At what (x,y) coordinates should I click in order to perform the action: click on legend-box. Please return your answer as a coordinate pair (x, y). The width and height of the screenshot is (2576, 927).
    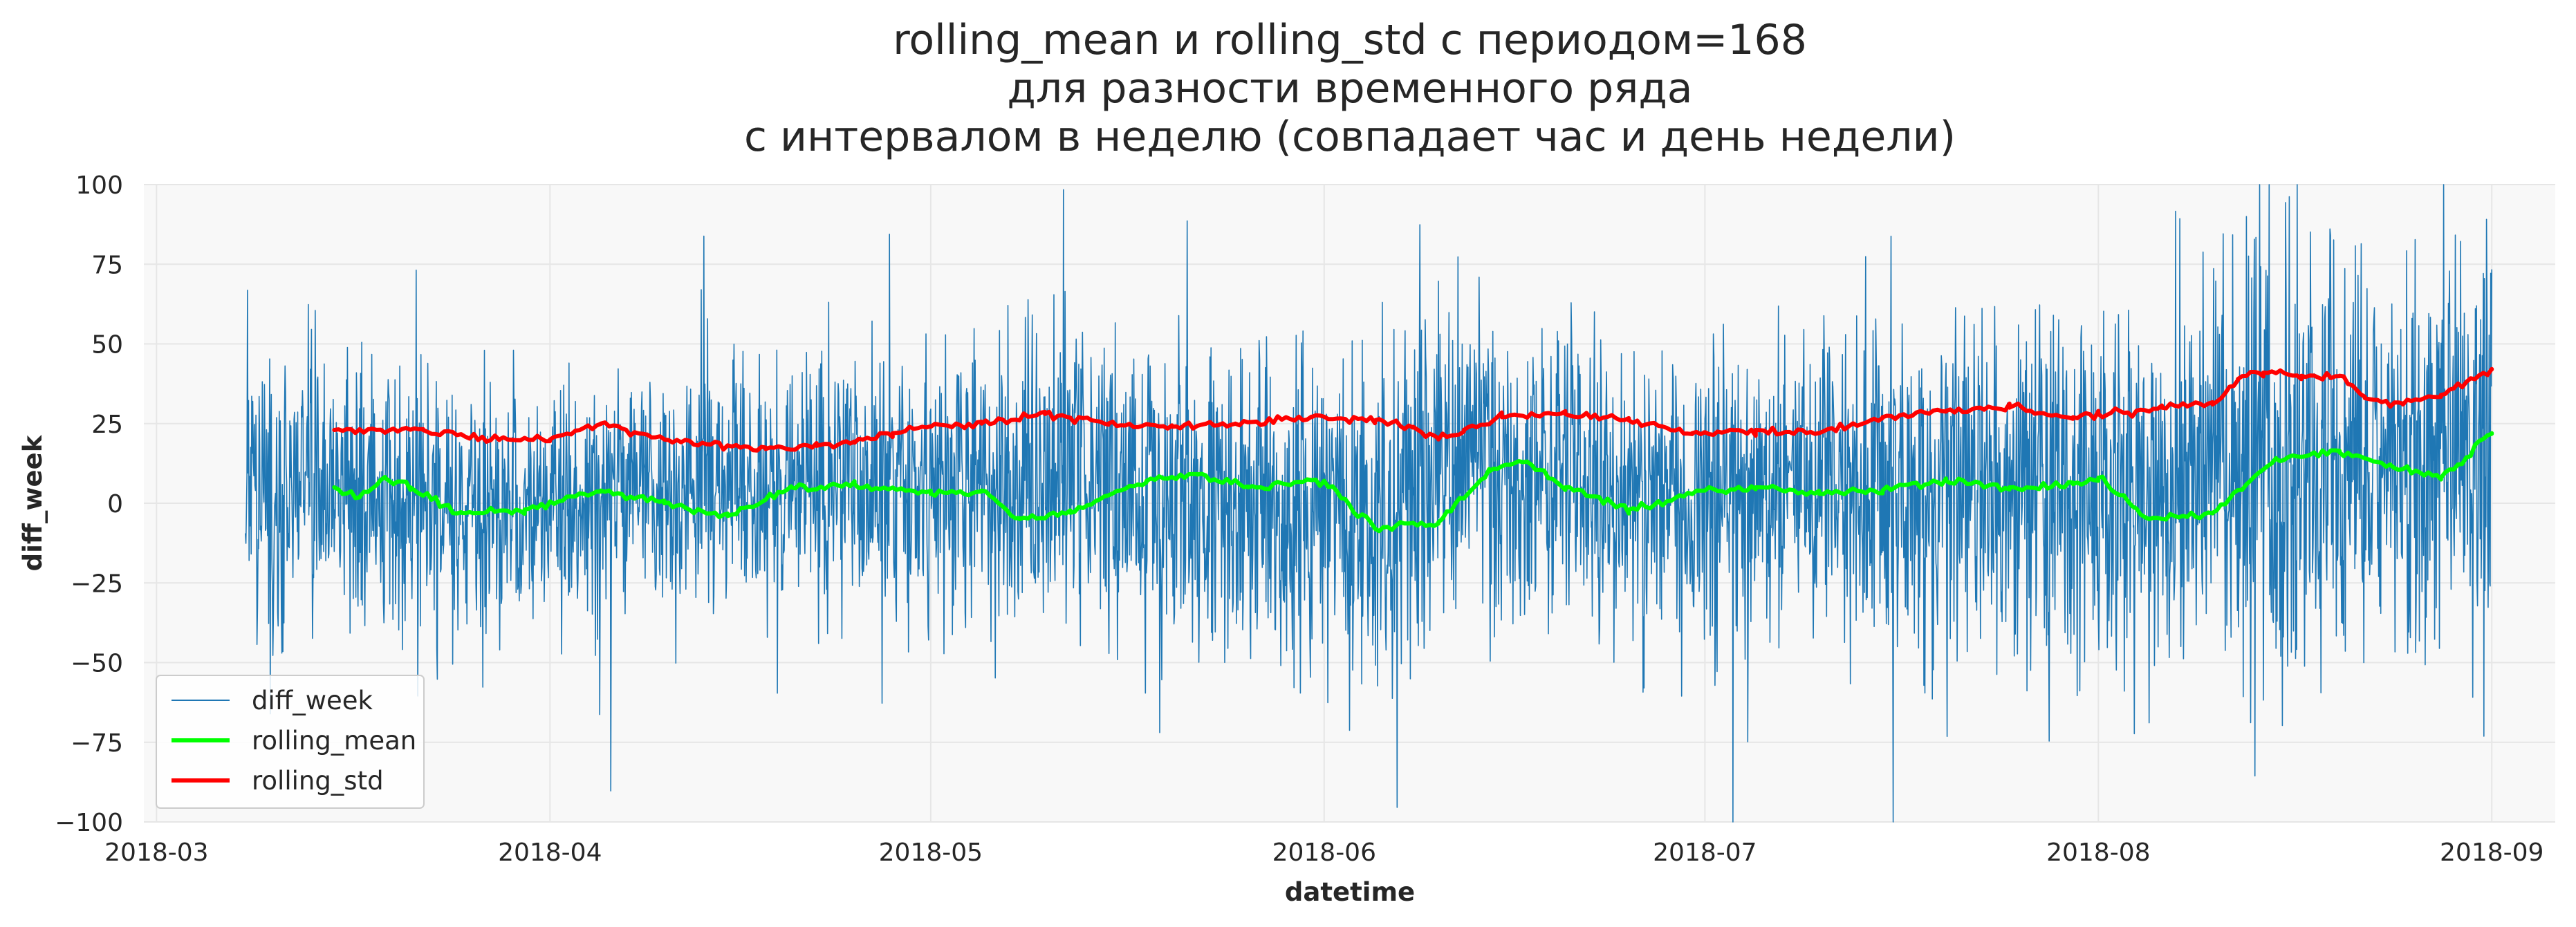
    Looking at the image, I should click on (290, 742).